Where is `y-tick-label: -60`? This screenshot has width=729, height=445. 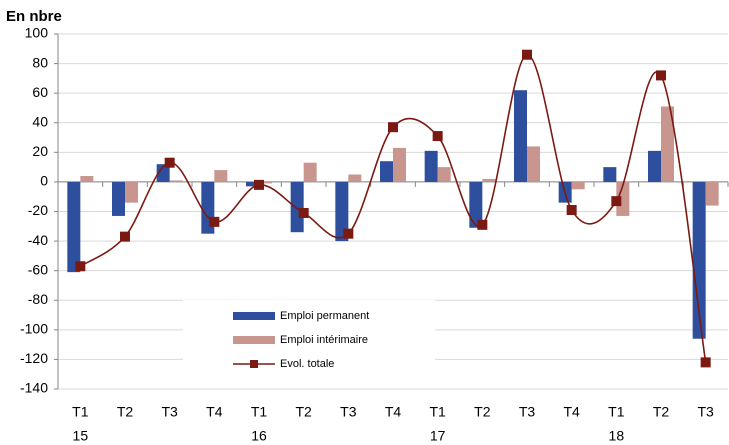 y-tick-label: -60 is located at coordinates (38, 269).